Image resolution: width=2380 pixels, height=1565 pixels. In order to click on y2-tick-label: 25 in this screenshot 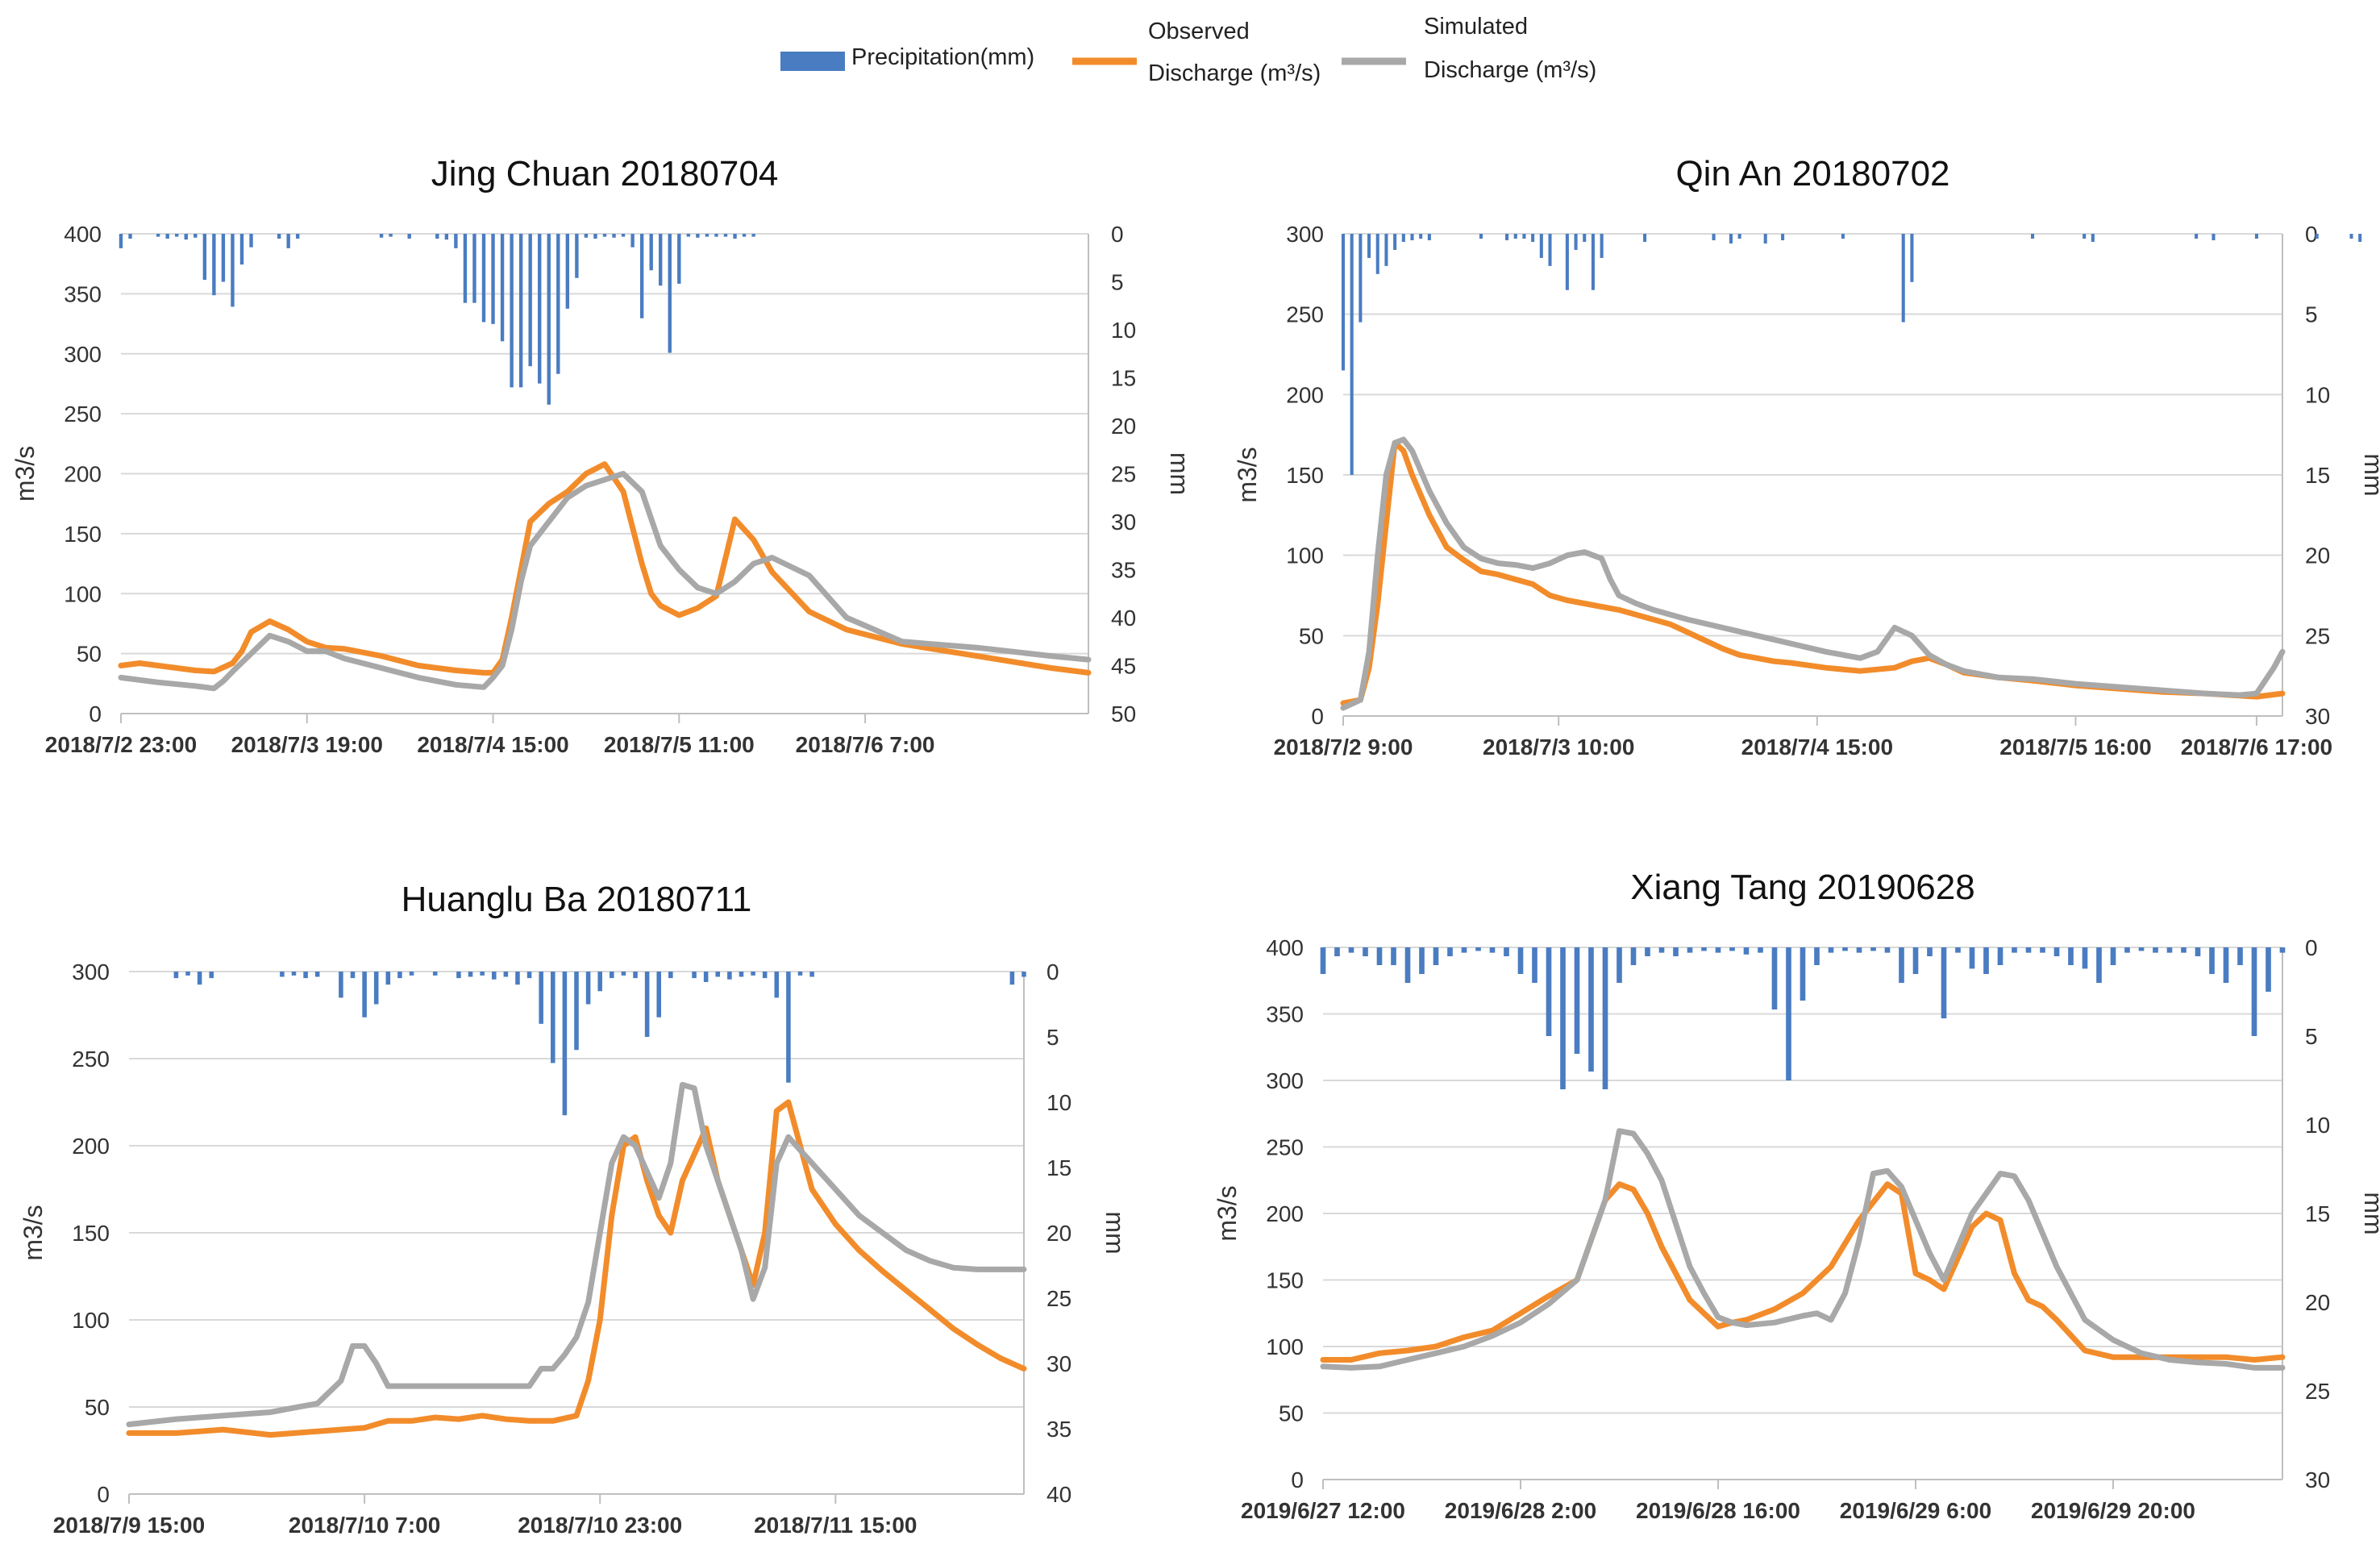, I will do `click(1123, 474)`.